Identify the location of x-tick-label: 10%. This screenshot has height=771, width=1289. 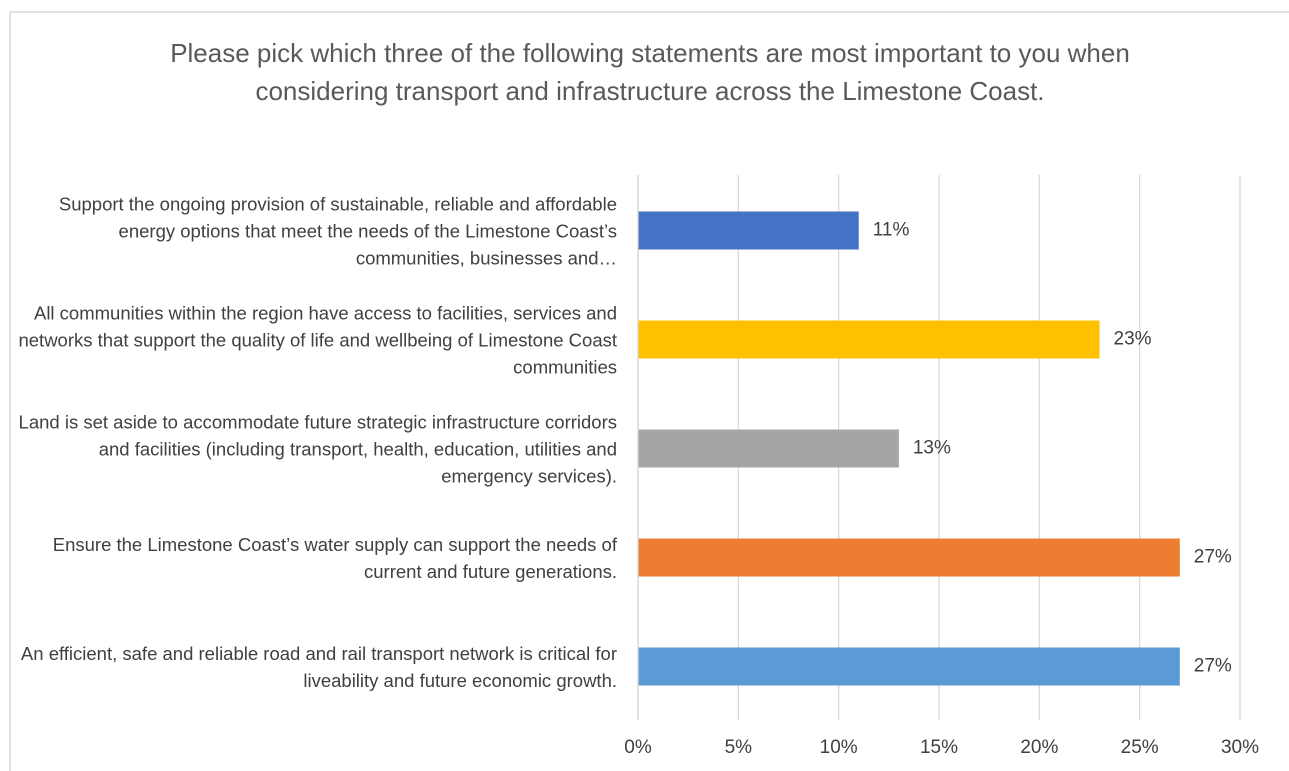
(839, 747).